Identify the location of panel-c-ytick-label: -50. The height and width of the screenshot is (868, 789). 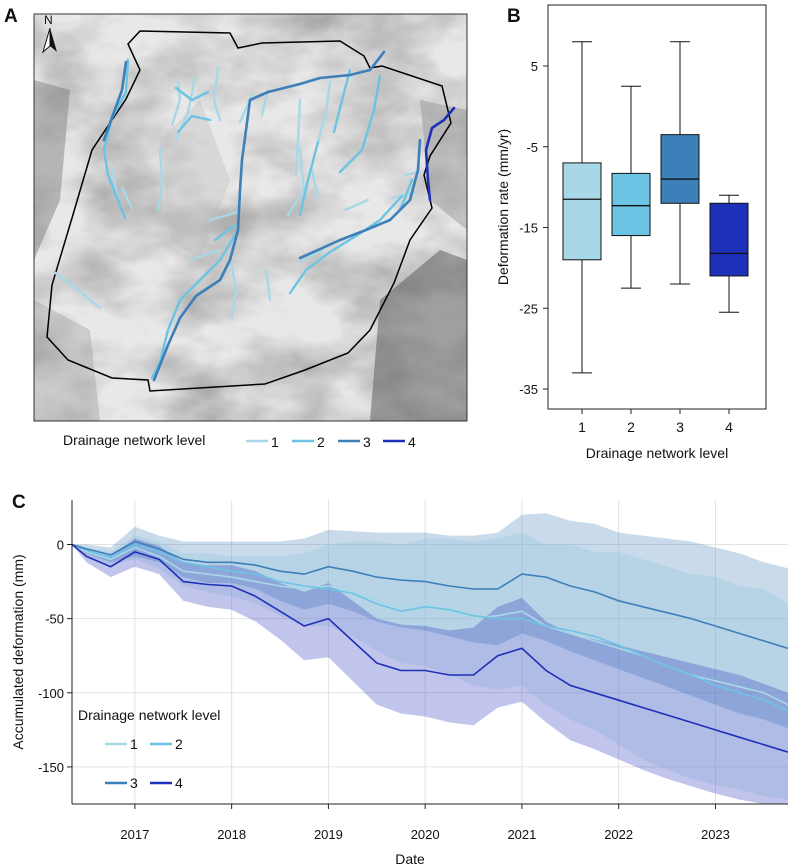
(54, 619).